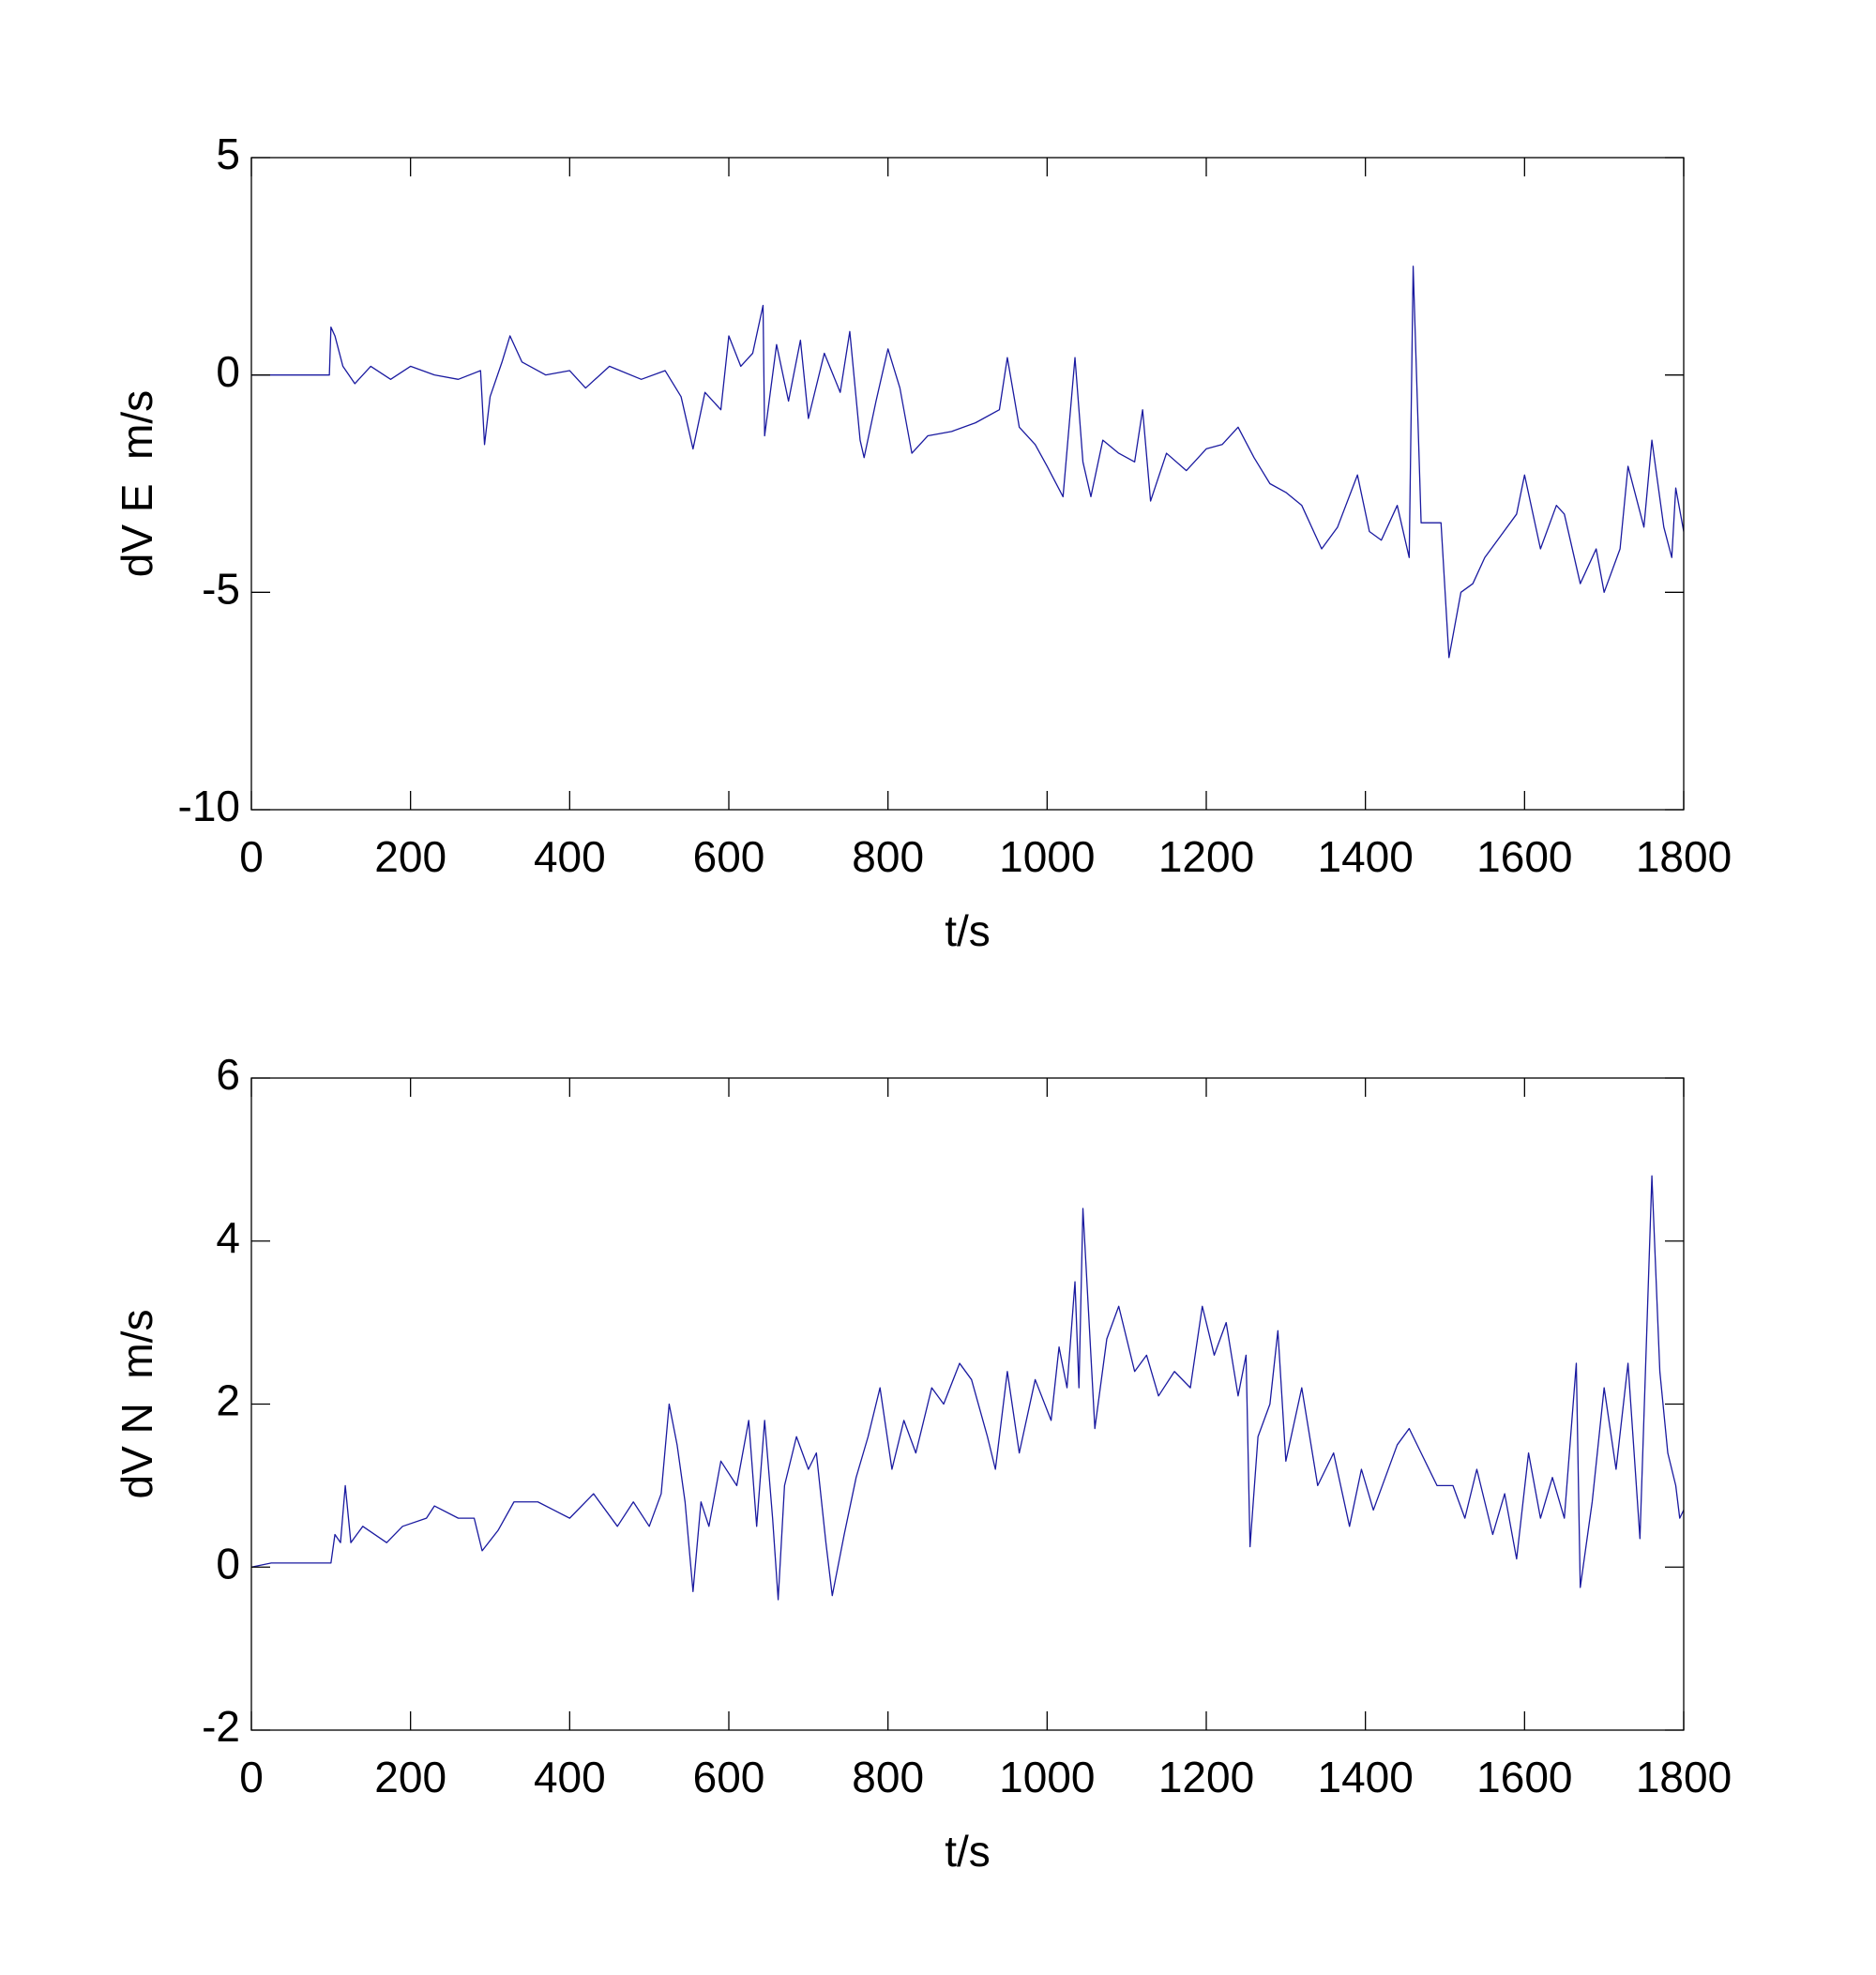 Image resolution: width=1876 pixels, height=1975 pixels. What do you see at coordinates (221, 1726) in the screenshot?
I see `y-tick-label: -2` at bounding box center [221, 1726].